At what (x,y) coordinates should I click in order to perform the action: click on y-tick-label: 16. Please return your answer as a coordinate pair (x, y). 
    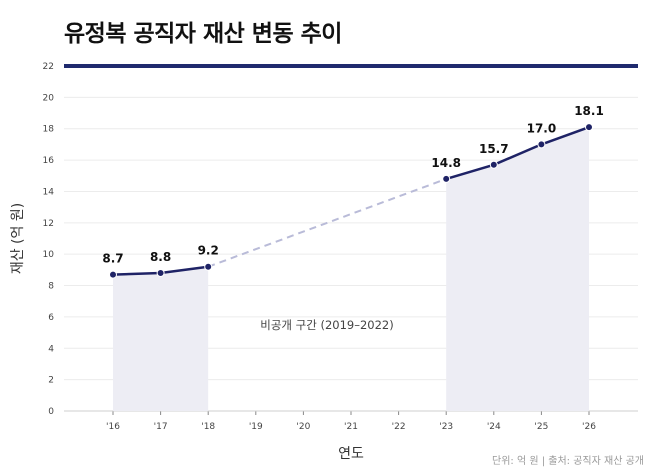
    Looking at the image, I should click on (49, 161).